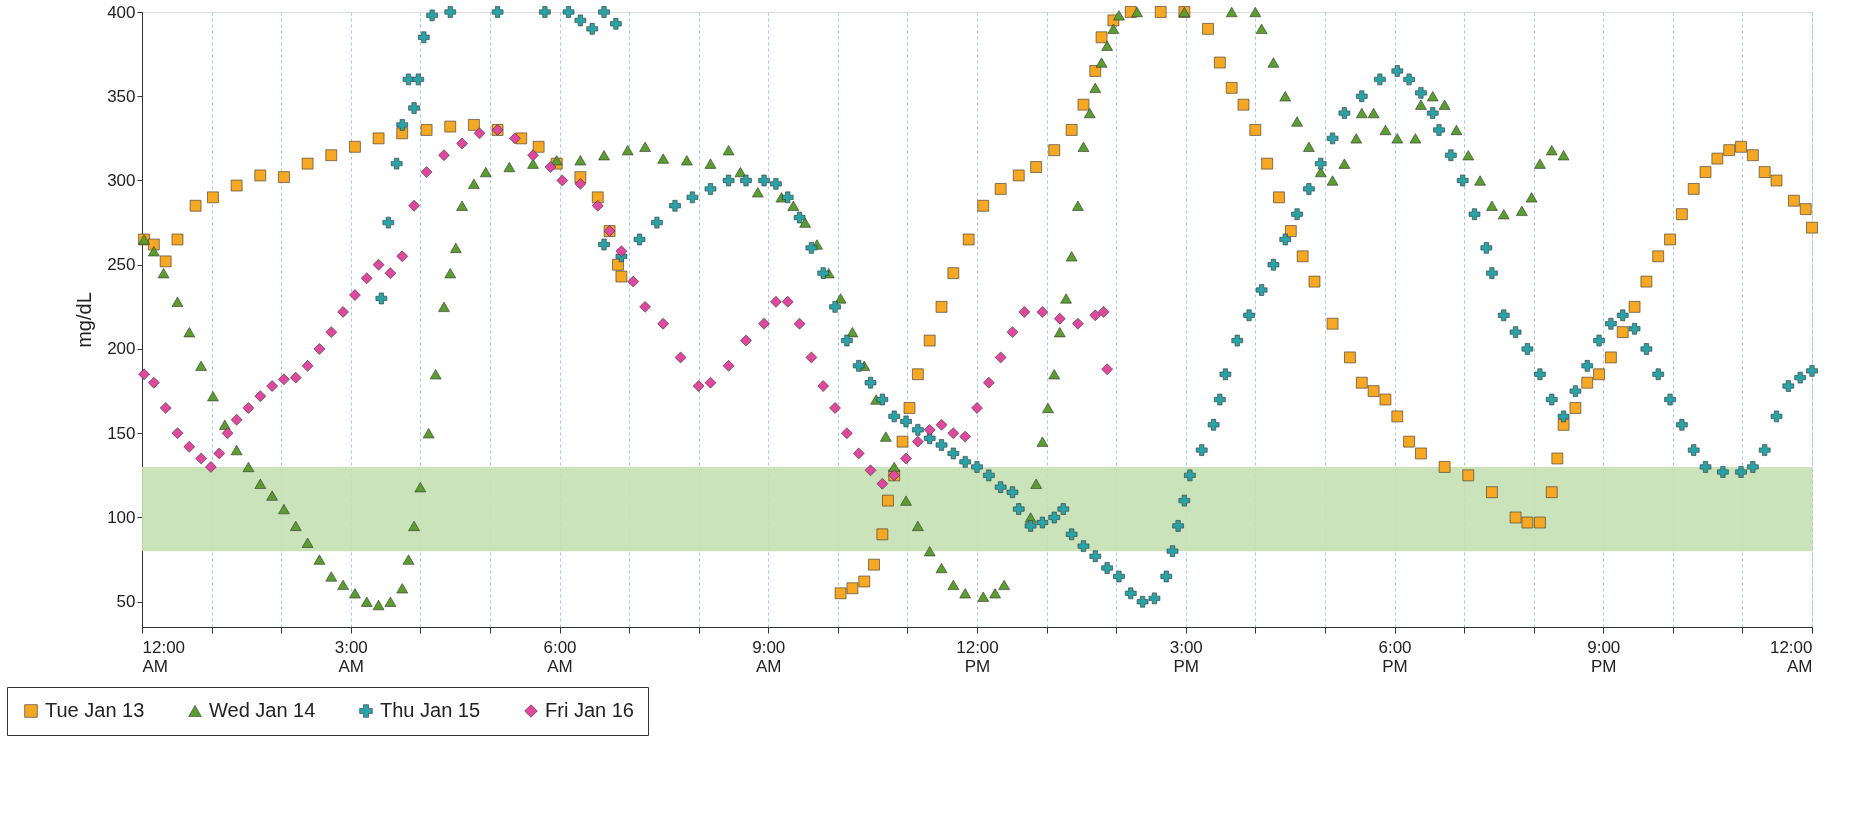 The image size is (1857, 827). What do you see at coordinates (430, 710) in the screenshot?
I see `legend-label: Thu Jan 15` at bounding box center [430, 710].